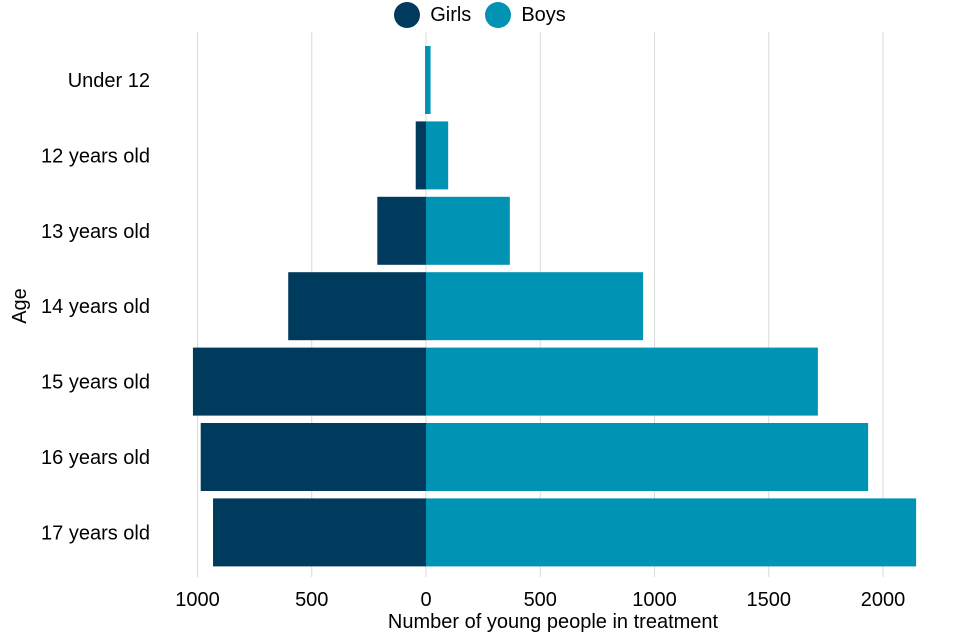 This screenshot has width=960, height=640. I want to click on legend-item-girls: Girls, so click(432, 15).